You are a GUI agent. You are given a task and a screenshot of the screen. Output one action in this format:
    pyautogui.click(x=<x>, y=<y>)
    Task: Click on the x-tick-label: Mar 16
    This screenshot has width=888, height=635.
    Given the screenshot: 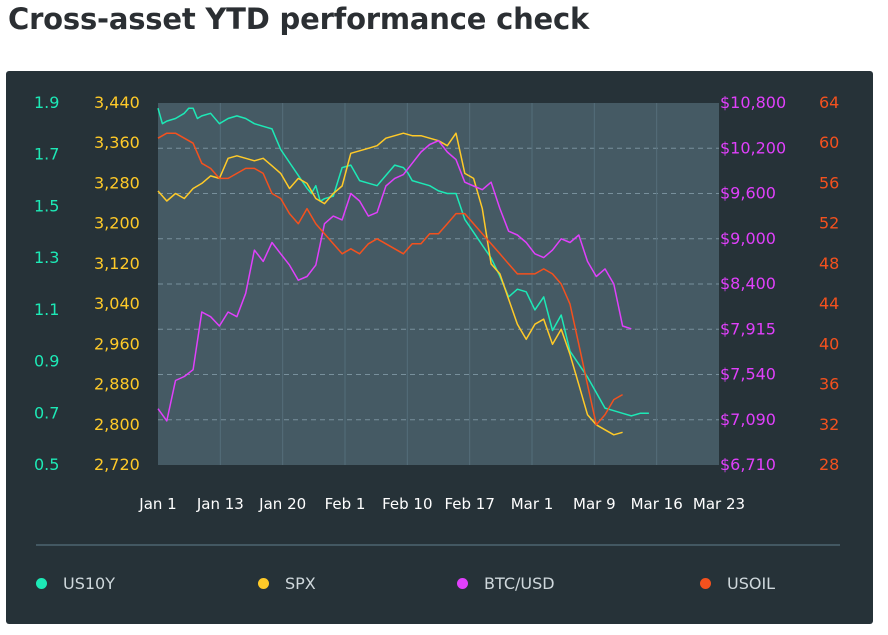 What is the action you would take?
    pyautogui.click(x=657, y=504)
    